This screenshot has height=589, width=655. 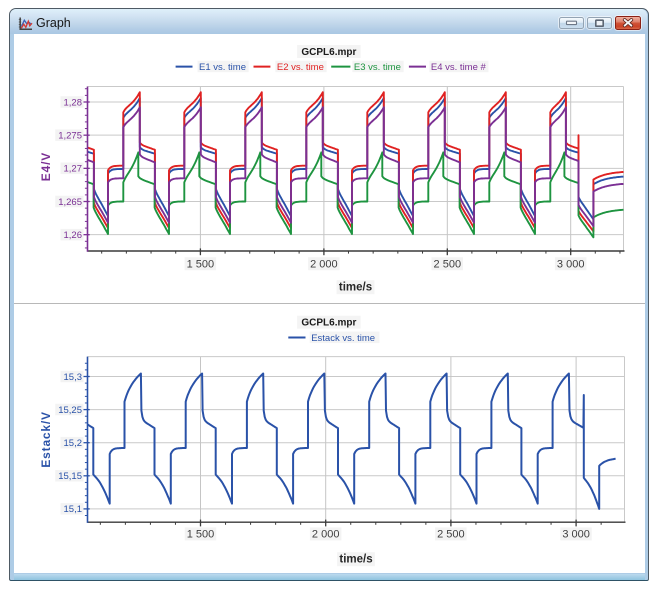 What do you see at coordinates (222, 66) in the screenshot?
I see `svg-text: E1 vs. time` at bounding box center [222, 66].